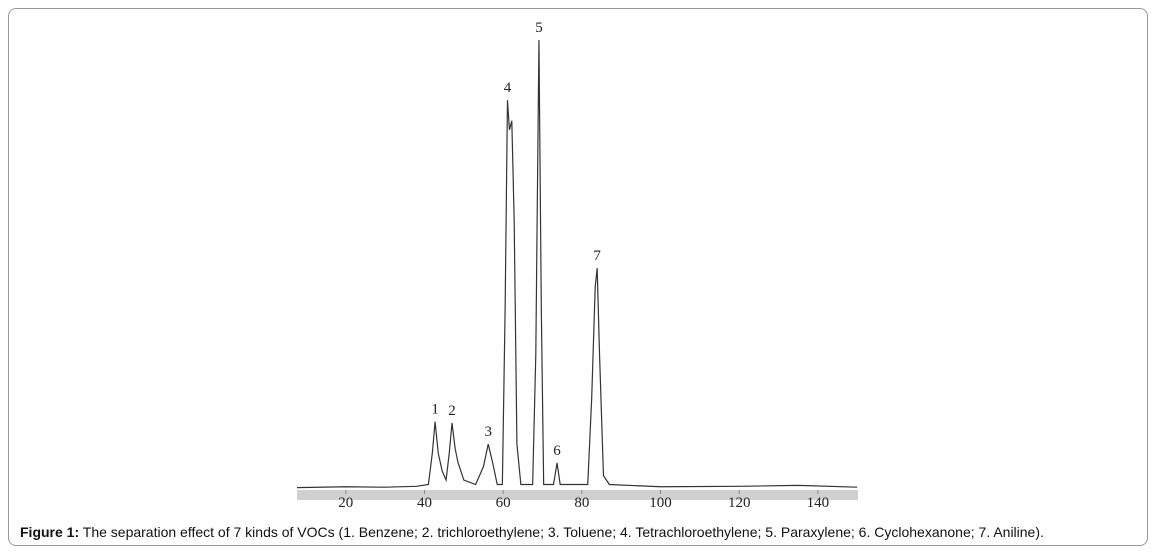 The width and height of the screenshot is (1158, 556). I want to click on peak-label: 6, so click(557, 451).